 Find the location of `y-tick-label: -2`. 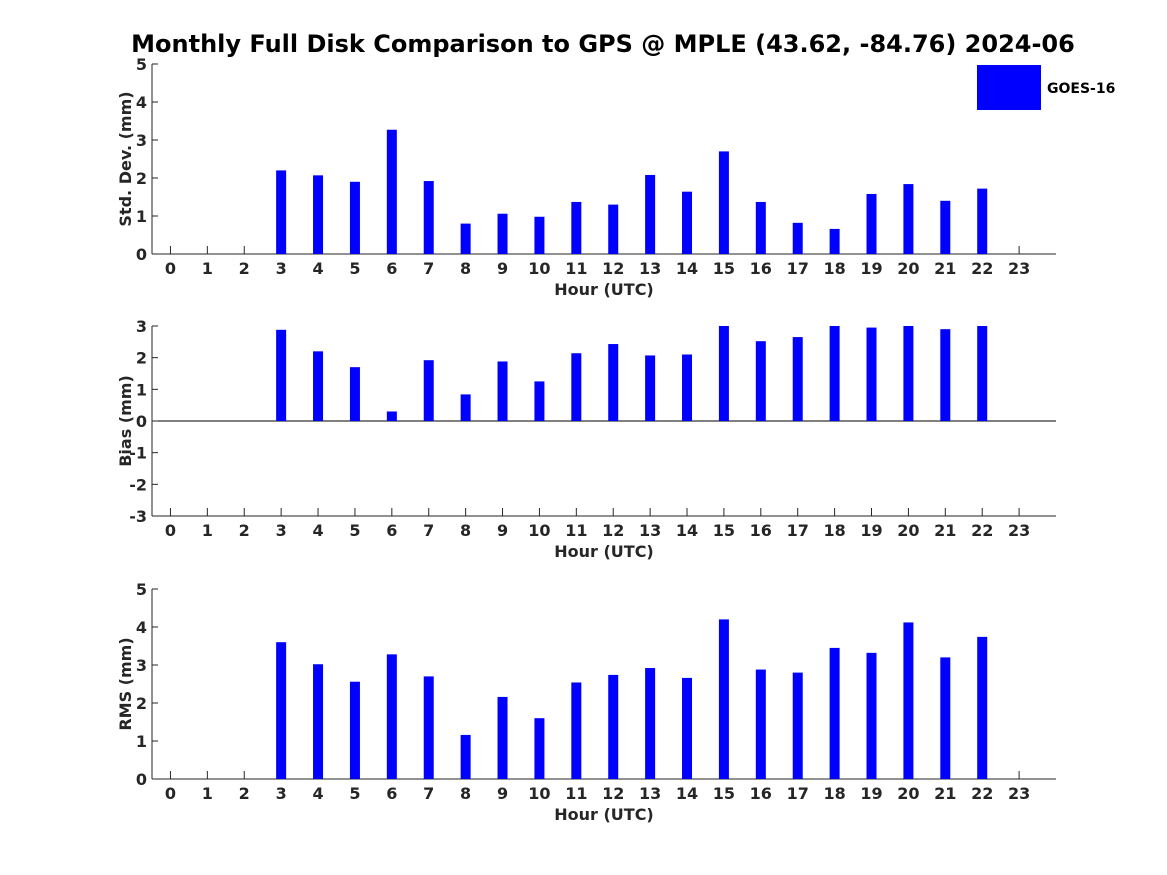

y-tick-label: -2 is located at coordinates (138, 484).